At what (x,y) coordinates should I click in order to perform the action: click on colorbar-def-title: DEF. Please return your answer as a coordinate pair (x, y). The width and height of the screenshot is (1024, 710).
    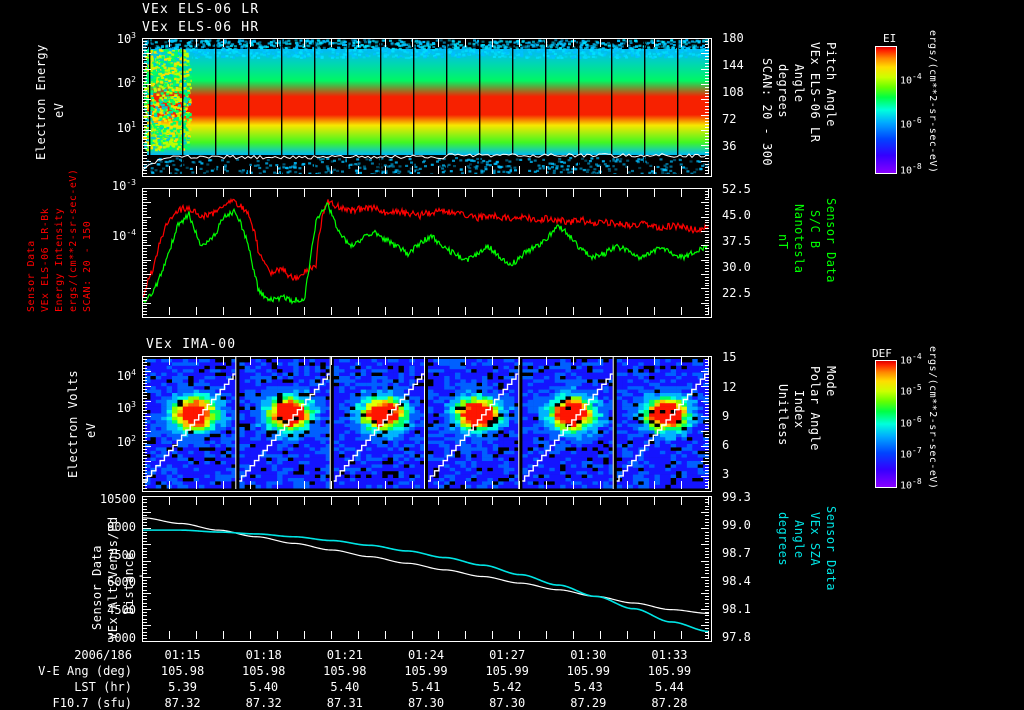
    Looking at the image, I should click on (882, 353).